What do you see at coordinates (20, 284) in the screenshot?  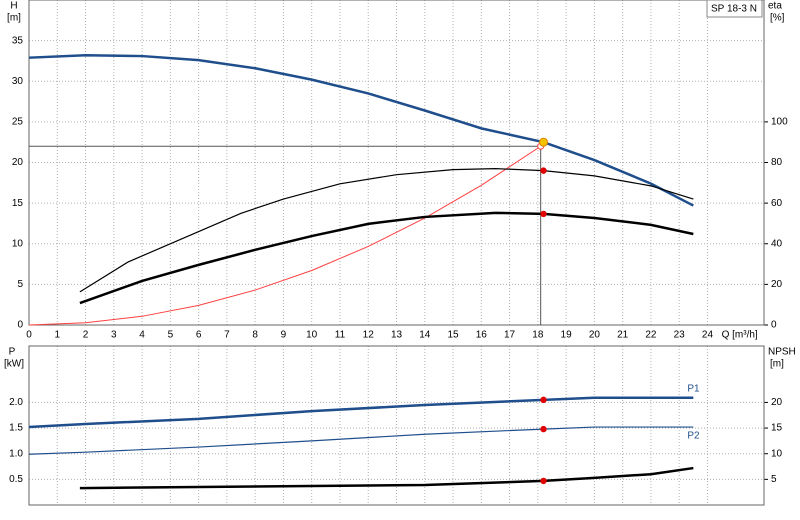 I see `y-tick-label: 5` at bounding box center [20, 284].